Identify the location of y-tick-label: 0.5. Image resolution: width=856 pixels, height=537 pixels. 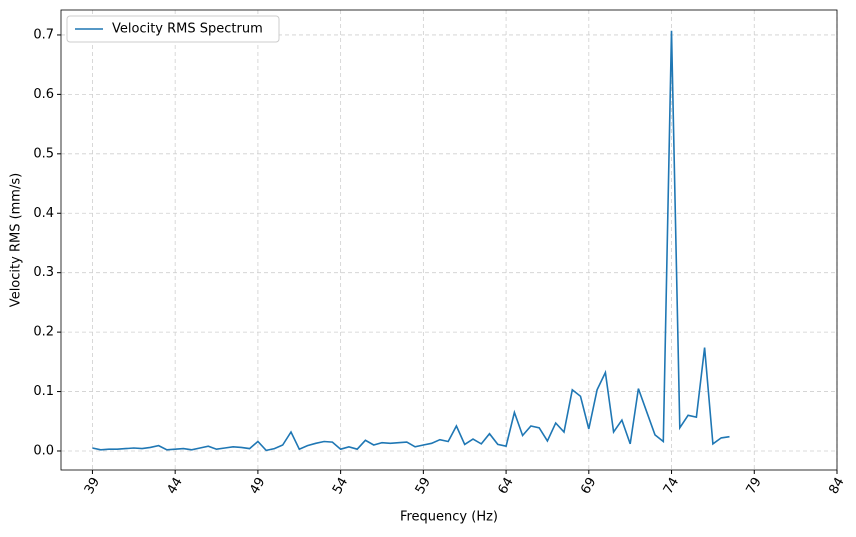
(43, 153).